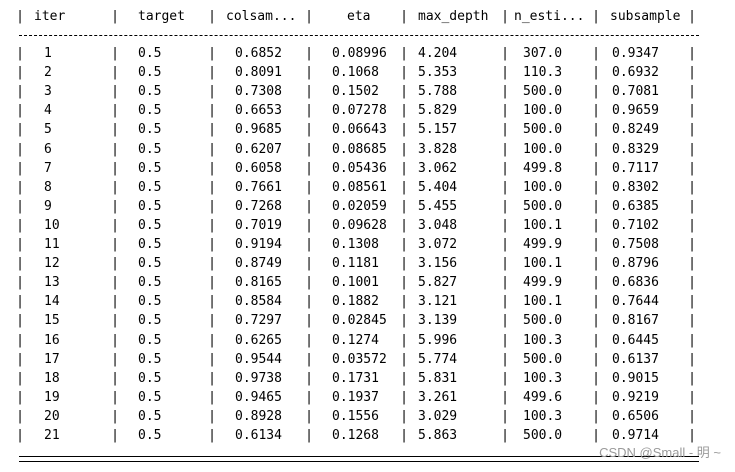 This screenshot has width=735, height=472. I want to click on table-cell: 307.0, so click(543, 53).